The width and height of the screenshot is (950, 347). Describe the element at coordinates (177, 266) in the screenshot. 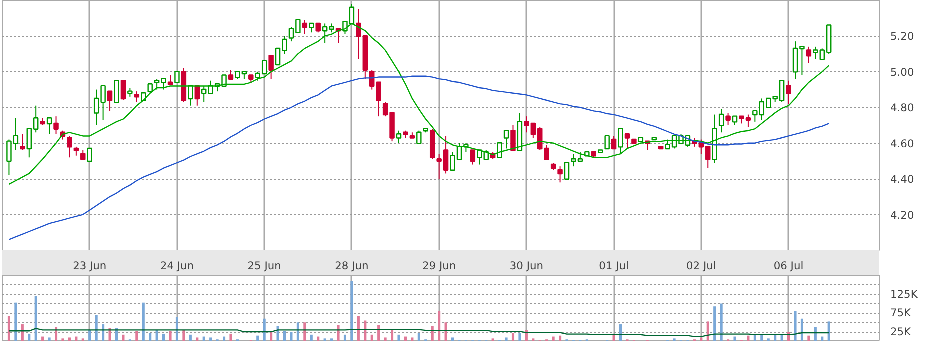

I see `x-tick-label: 24 Jun` at that location.